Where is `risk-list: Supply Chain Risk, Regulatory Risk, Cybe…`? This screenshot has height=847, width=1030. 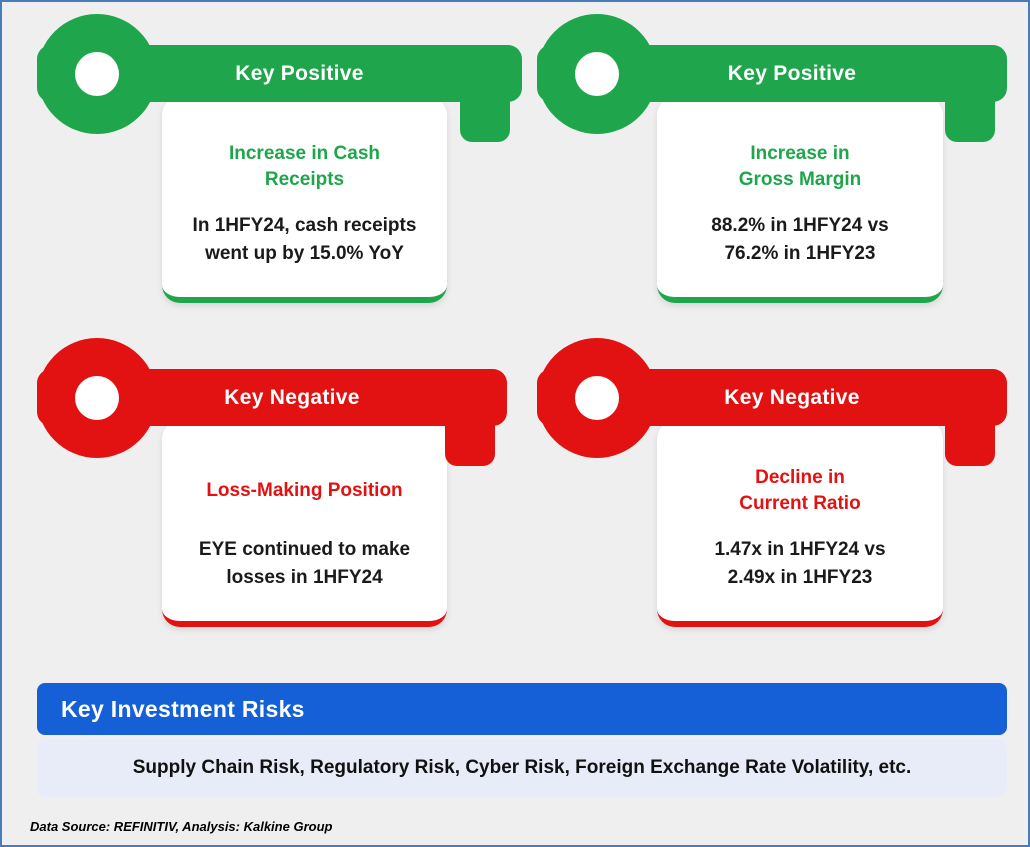 risk-list: Supply Chain Risk, Regulatory Risk, Cybe… is located at coordinates (522, 767).